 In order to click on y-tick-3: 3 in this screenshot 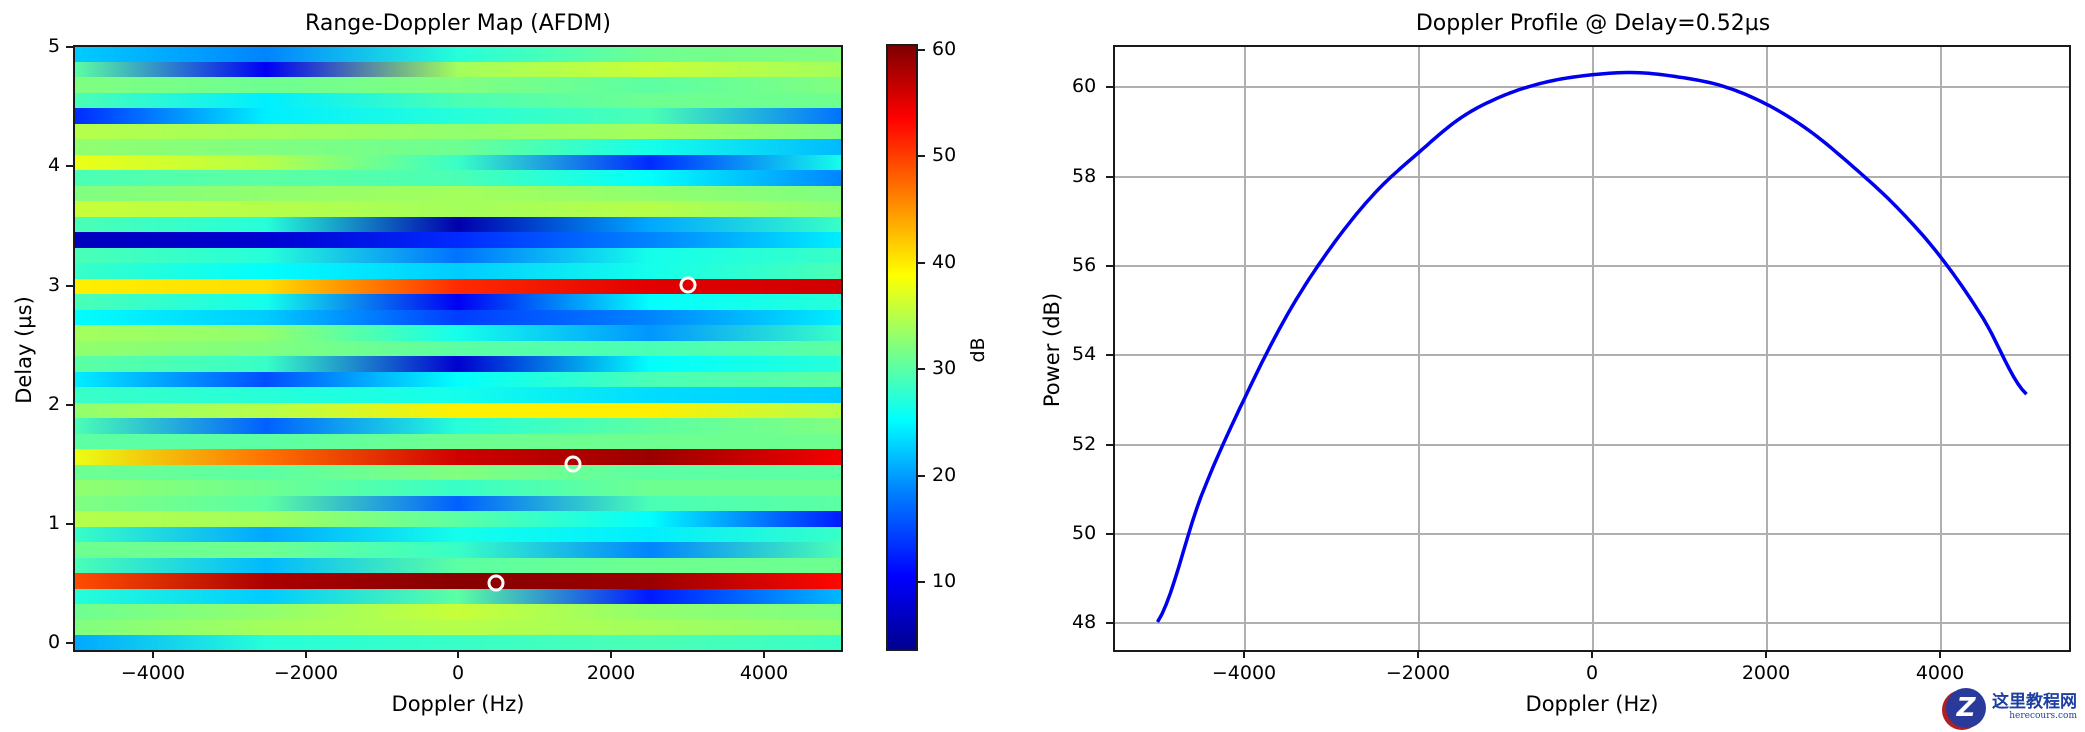, I will do `click(54, 285)`.